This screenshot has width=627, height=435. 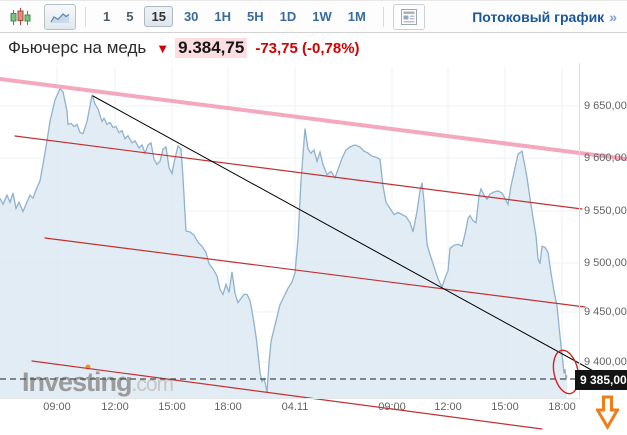 I want to click on price-axis-label: 9 650,00, so click(x=605, y=106).